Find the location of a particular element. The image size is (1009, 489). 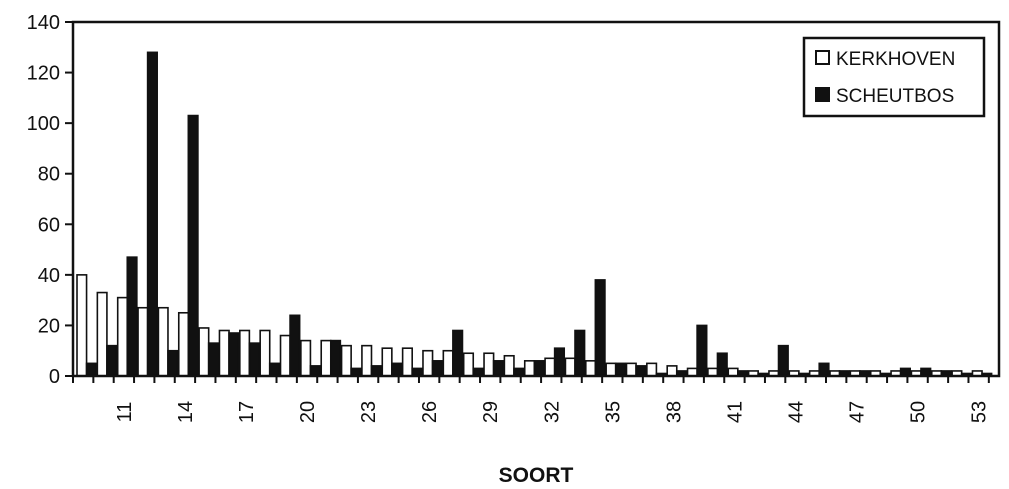

x-tick-label: 38 is located at coordinates (674, 412).